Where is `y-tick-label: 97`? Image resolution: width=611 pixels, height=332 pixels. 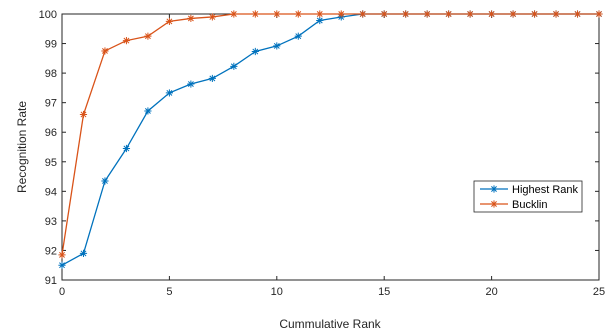
y-tick-label: 97 is located at coordinates (51, 104).